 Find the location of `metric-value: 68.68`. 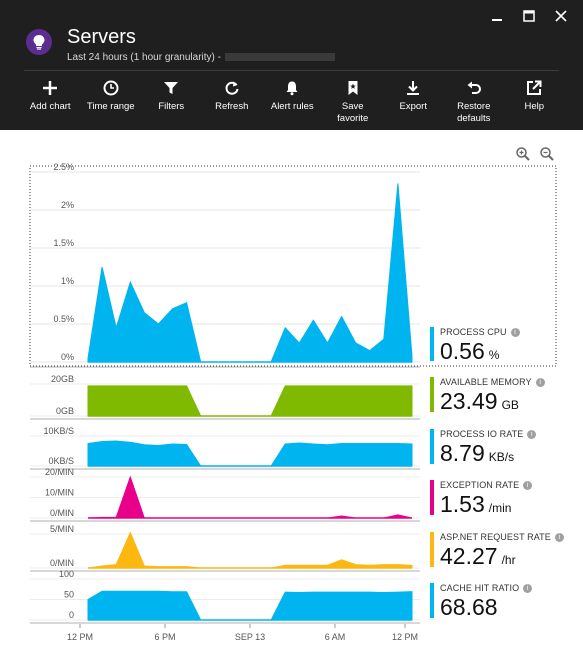

metric-value: 68.68 is located at coordinates (469, 607).